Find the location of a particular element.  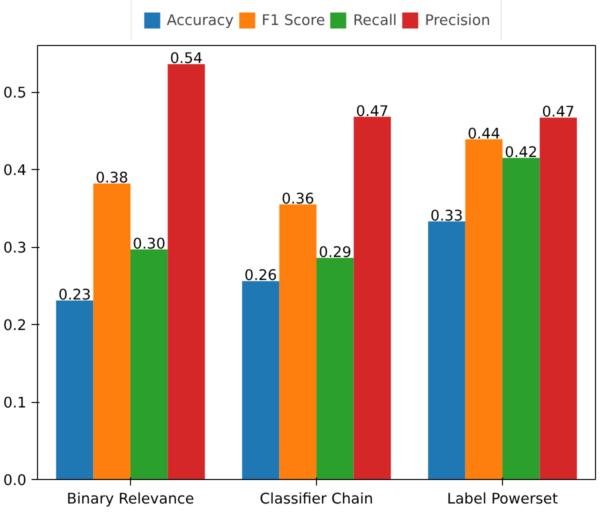

x-tick-label: Label Powerset is located at coordinates (502, 499).